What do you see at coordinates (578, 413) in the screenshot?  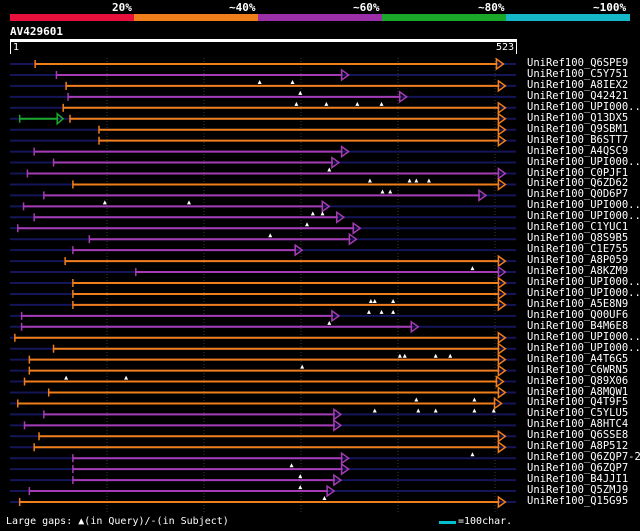 I see `hit-label: UniRef100_C5YLU5` at bounding box center [578, 413].